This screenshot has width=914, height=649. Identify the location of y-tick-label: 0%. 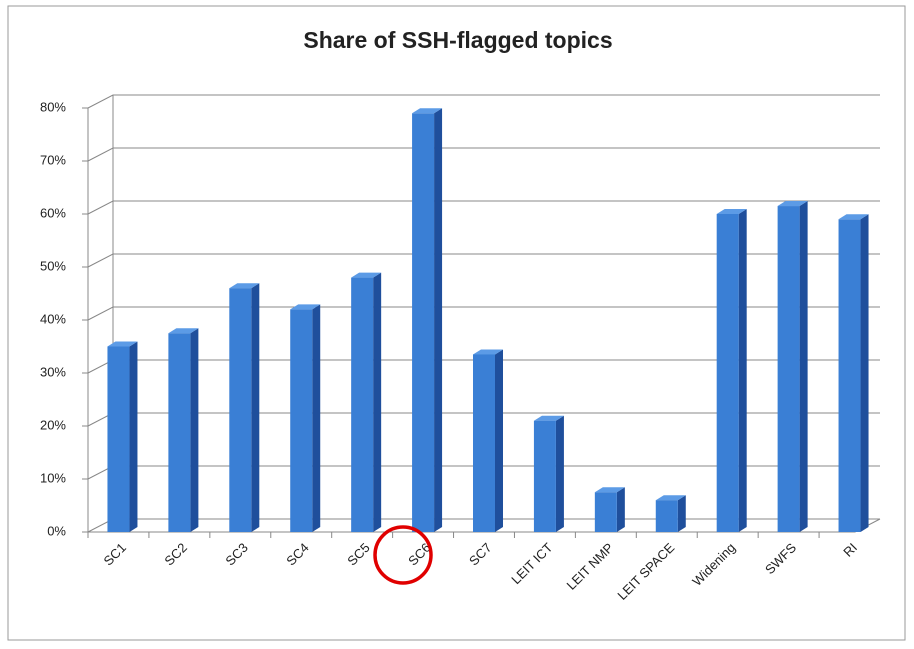
(56, 530).